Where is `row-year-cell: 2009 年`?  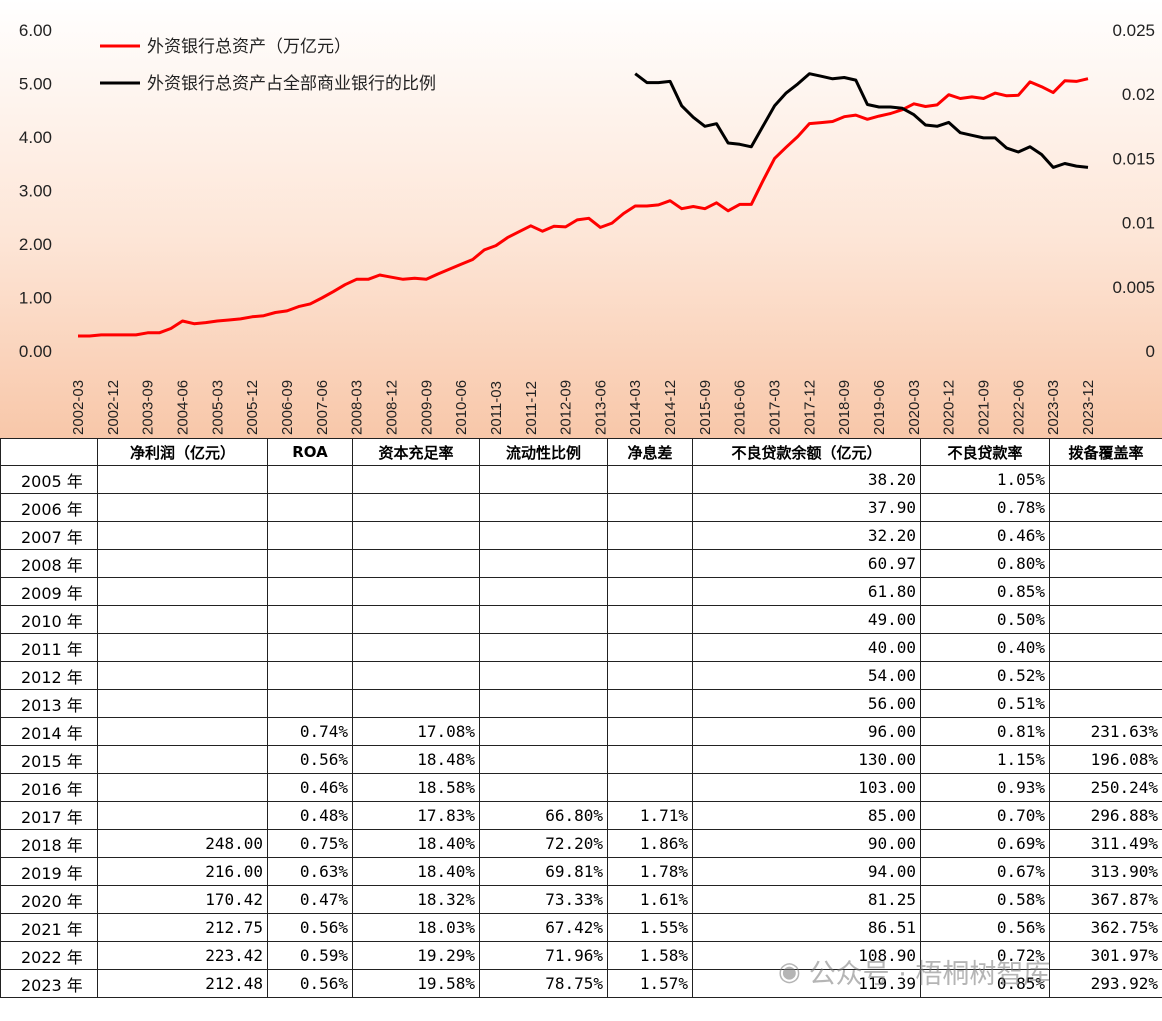 row-year-cell: 2009 年 is located at coordinates (49, 591).